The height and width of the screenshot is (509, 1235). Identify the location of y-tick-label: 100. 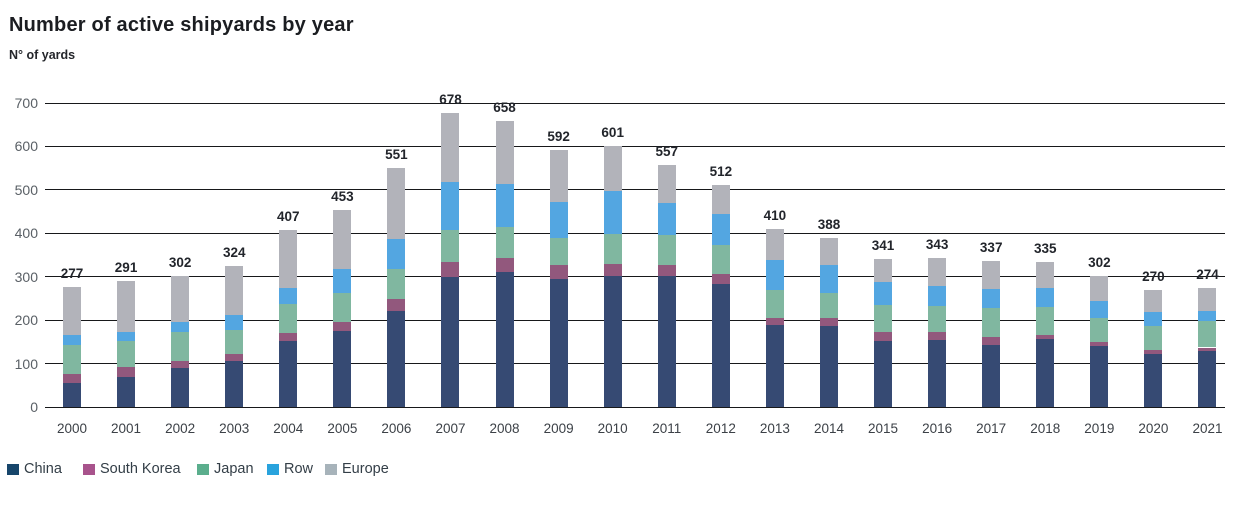
(26, 363).